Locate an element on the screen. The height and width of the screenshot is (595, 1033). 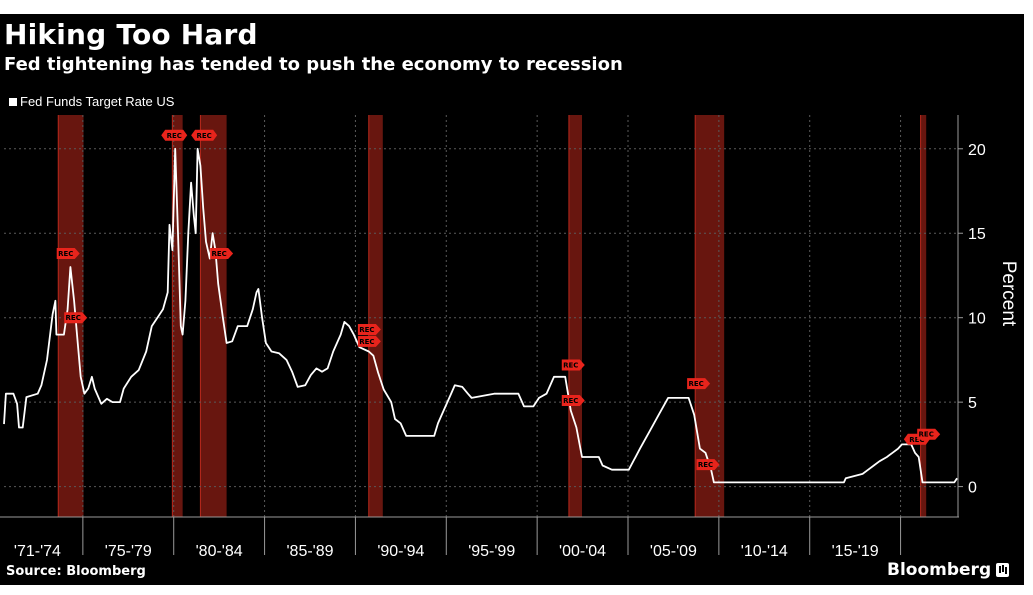
terminal-icon is located at coordinates (1003, 570).